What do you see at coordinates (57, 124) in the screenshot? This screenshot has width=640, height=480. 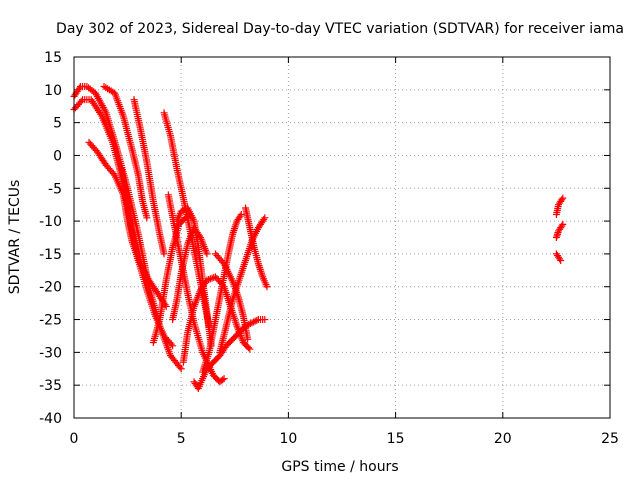 I see `y-tick-label: 5` at bounding box center [57, 124].